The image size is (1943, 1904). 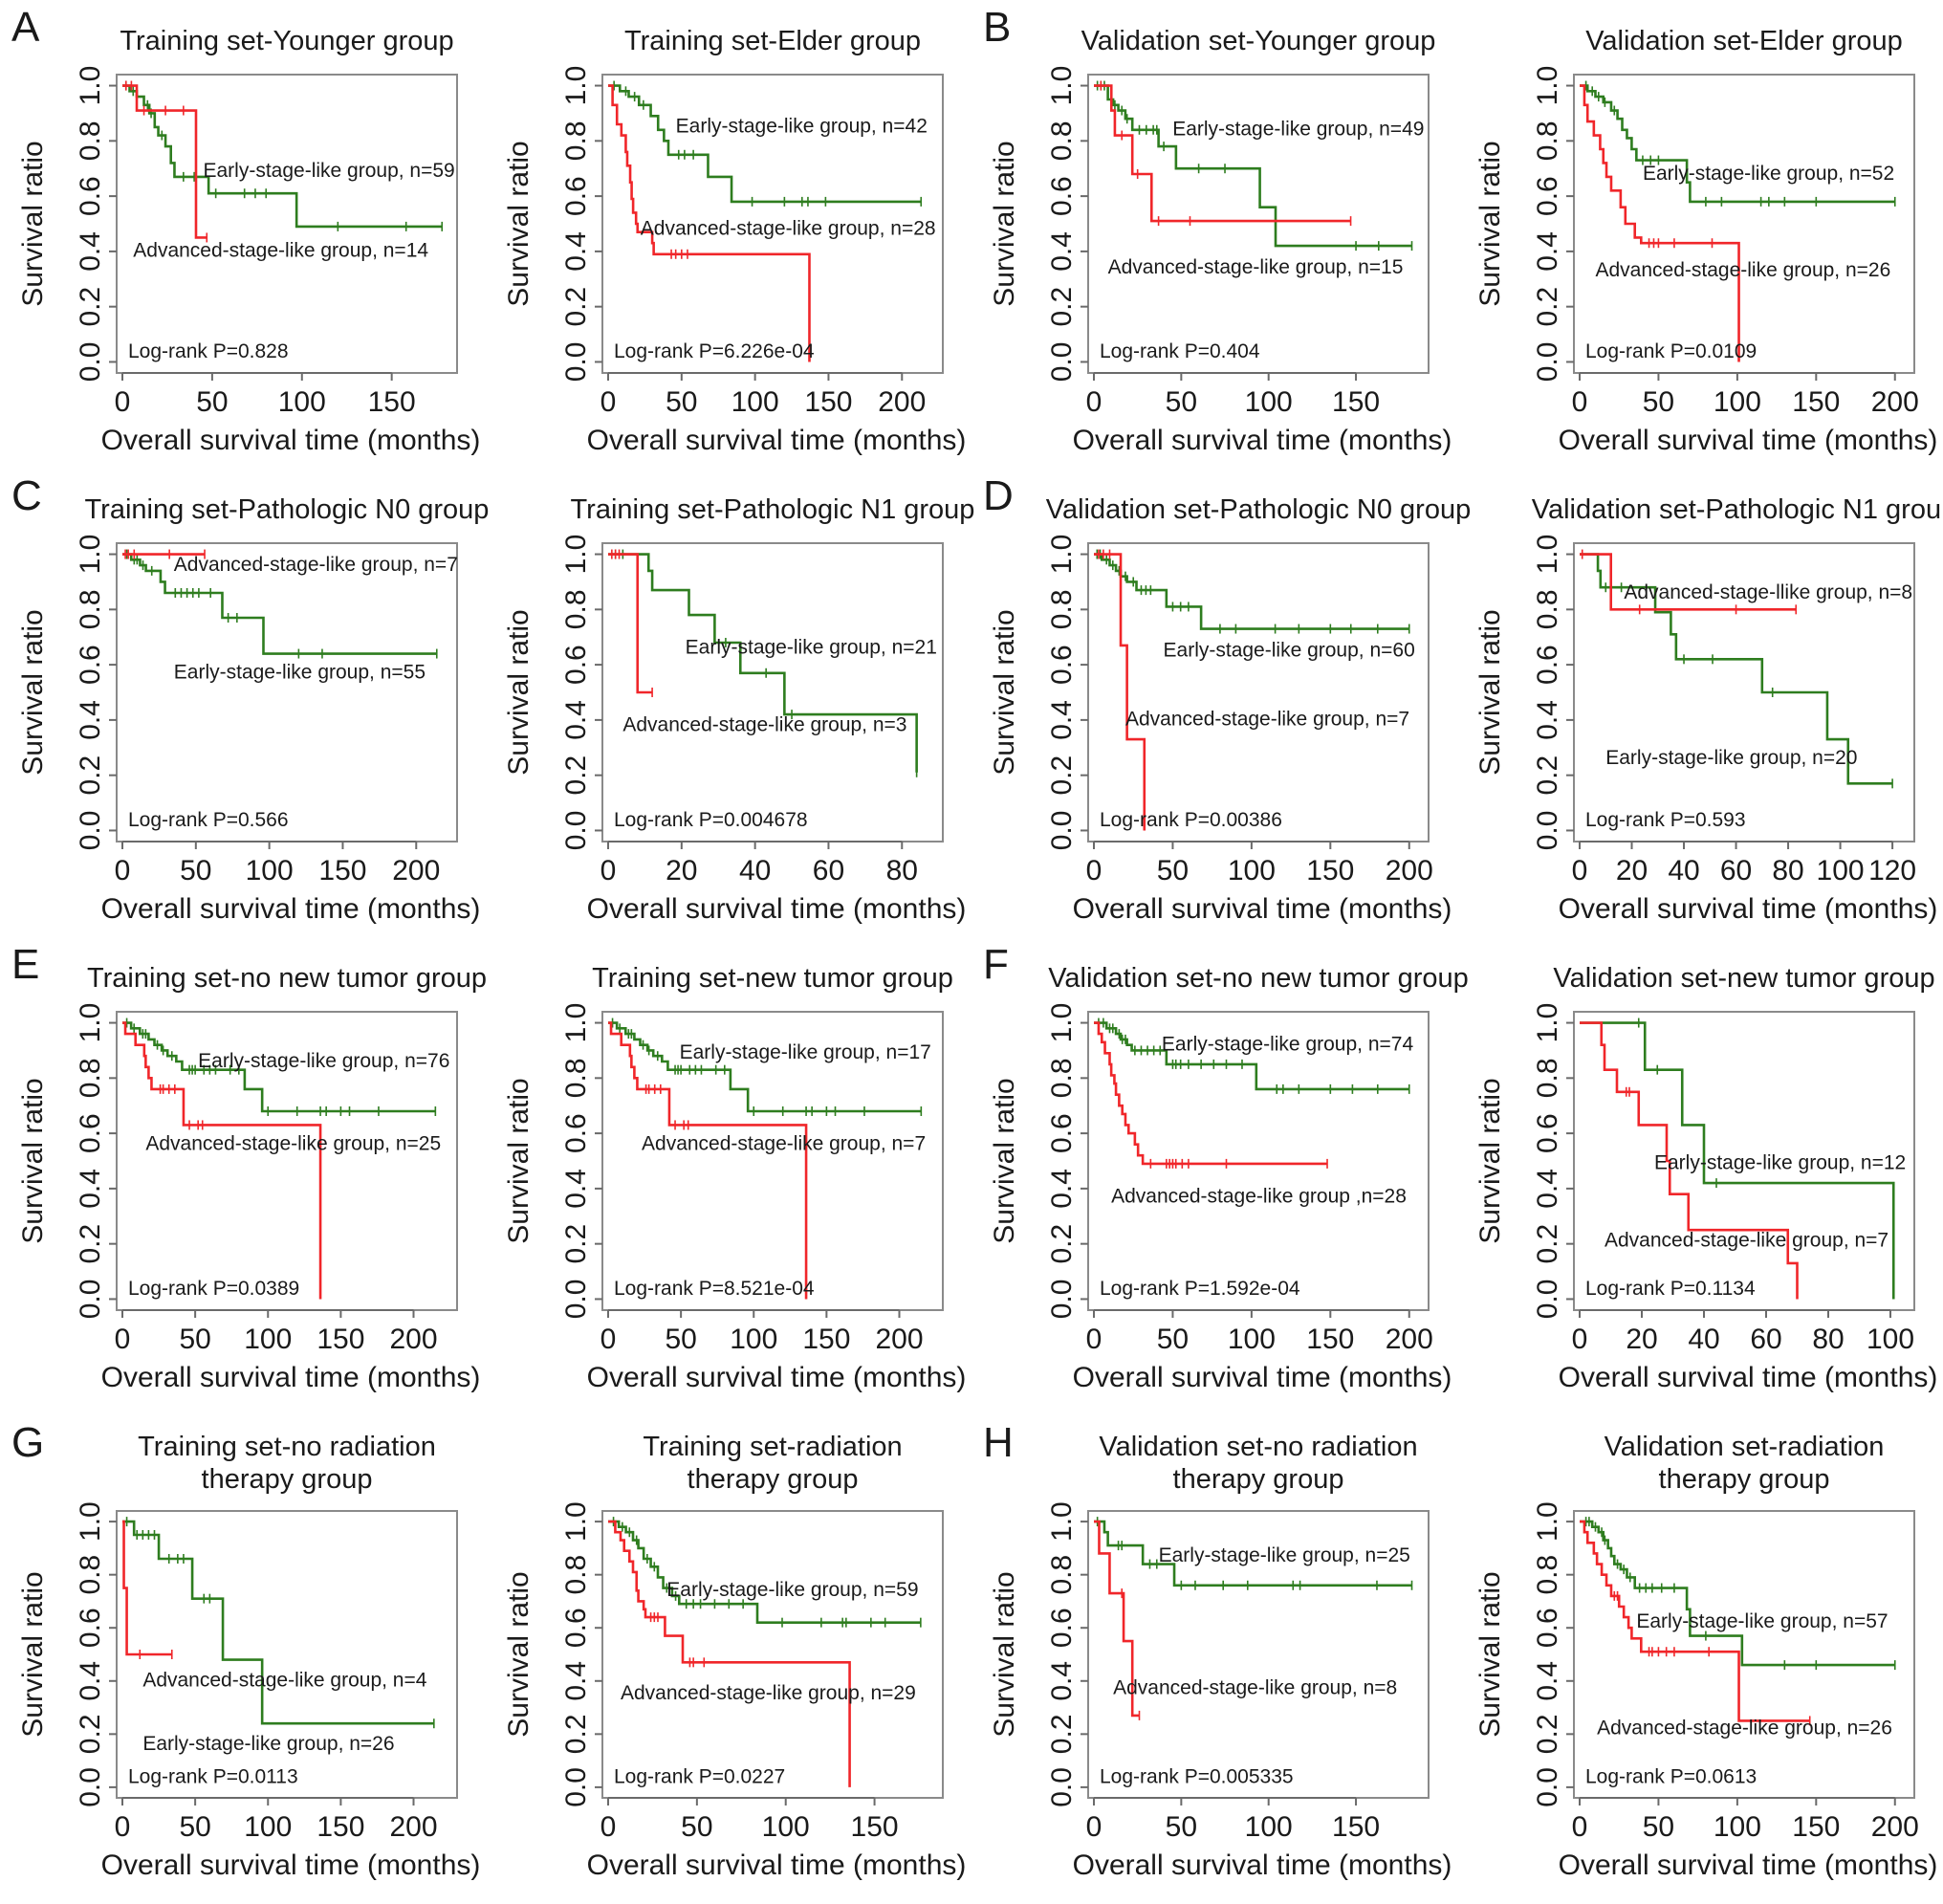 I want to click on panel-letter: H, so click(x=999, y=1443).